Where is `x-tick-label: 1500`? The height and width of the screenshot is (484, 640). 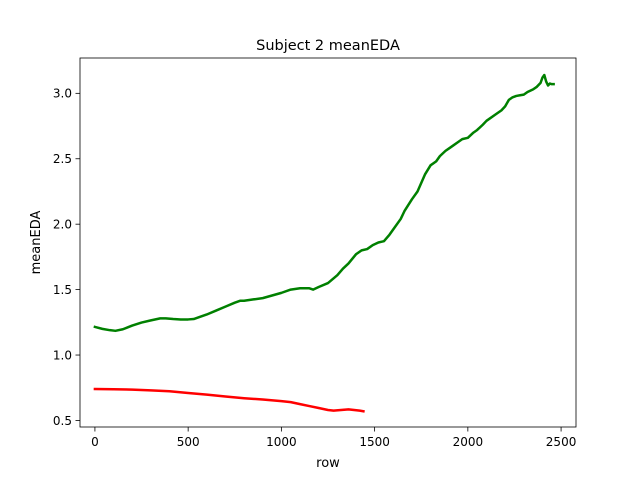
x-tick-label: 1500 is located at coordinates (374, 442).